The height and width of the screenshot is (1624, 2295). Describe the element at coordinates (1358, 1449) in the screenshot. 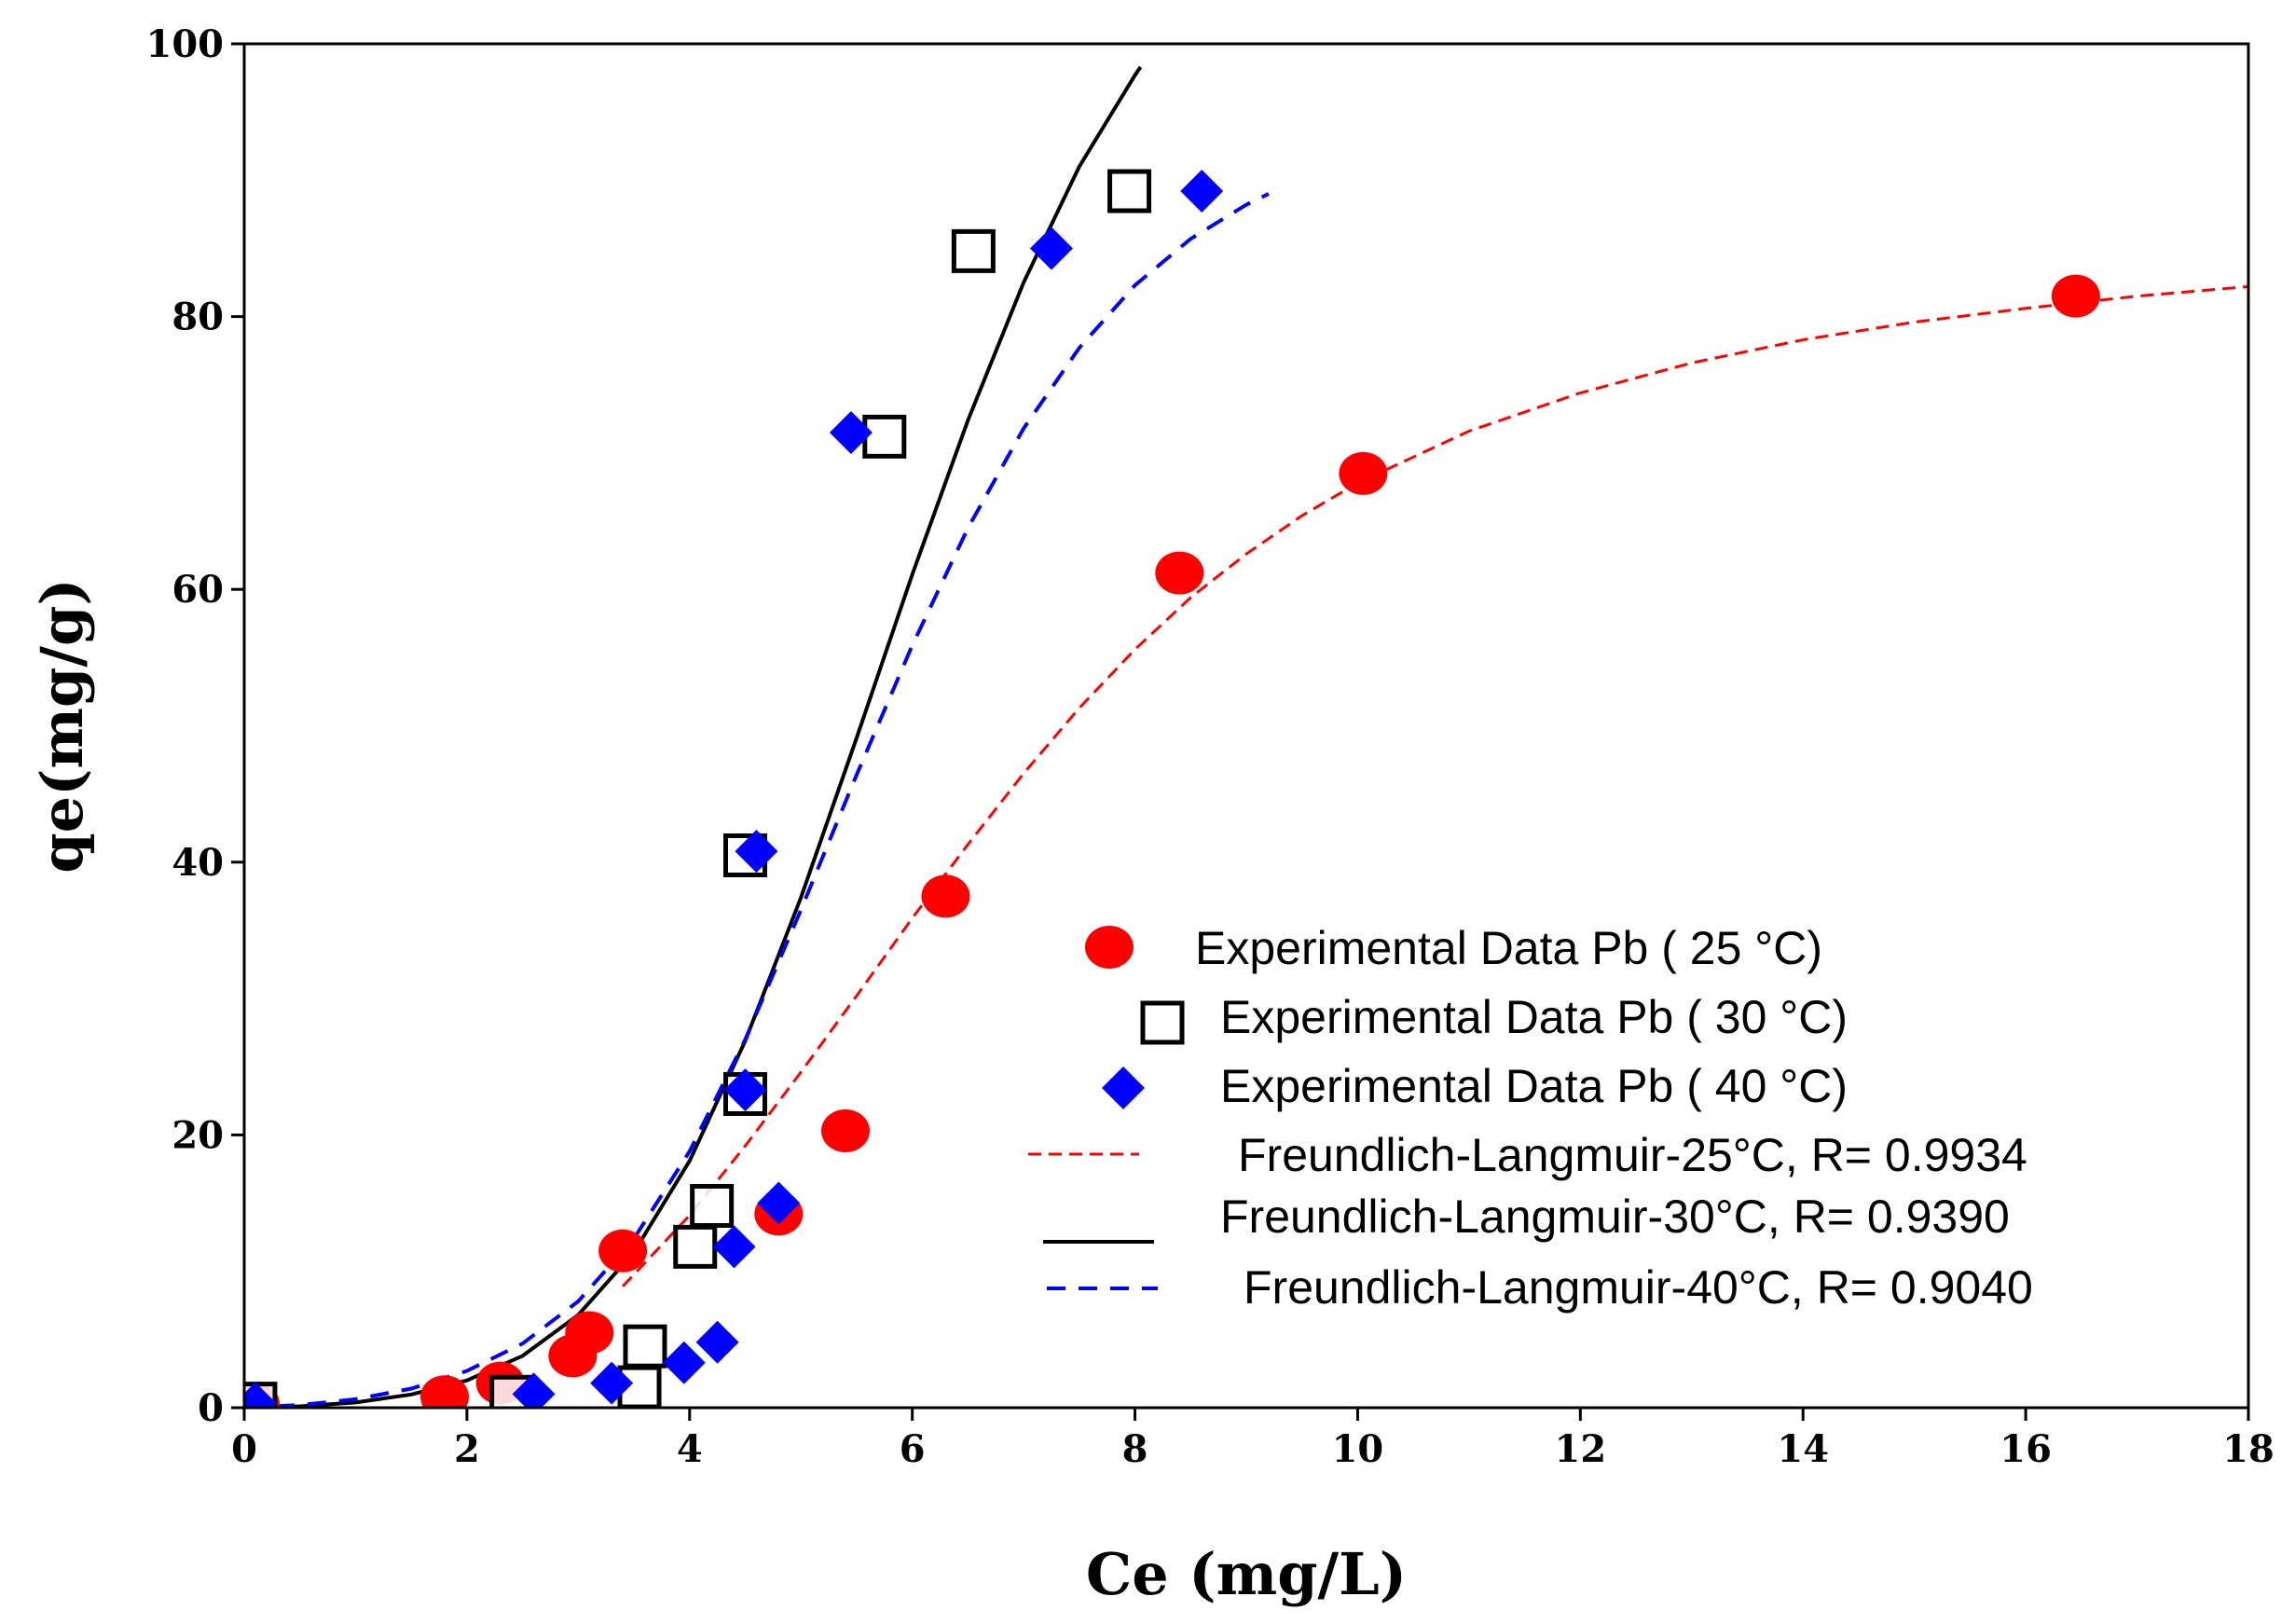

I see `x-tick-label: 10` at that location.